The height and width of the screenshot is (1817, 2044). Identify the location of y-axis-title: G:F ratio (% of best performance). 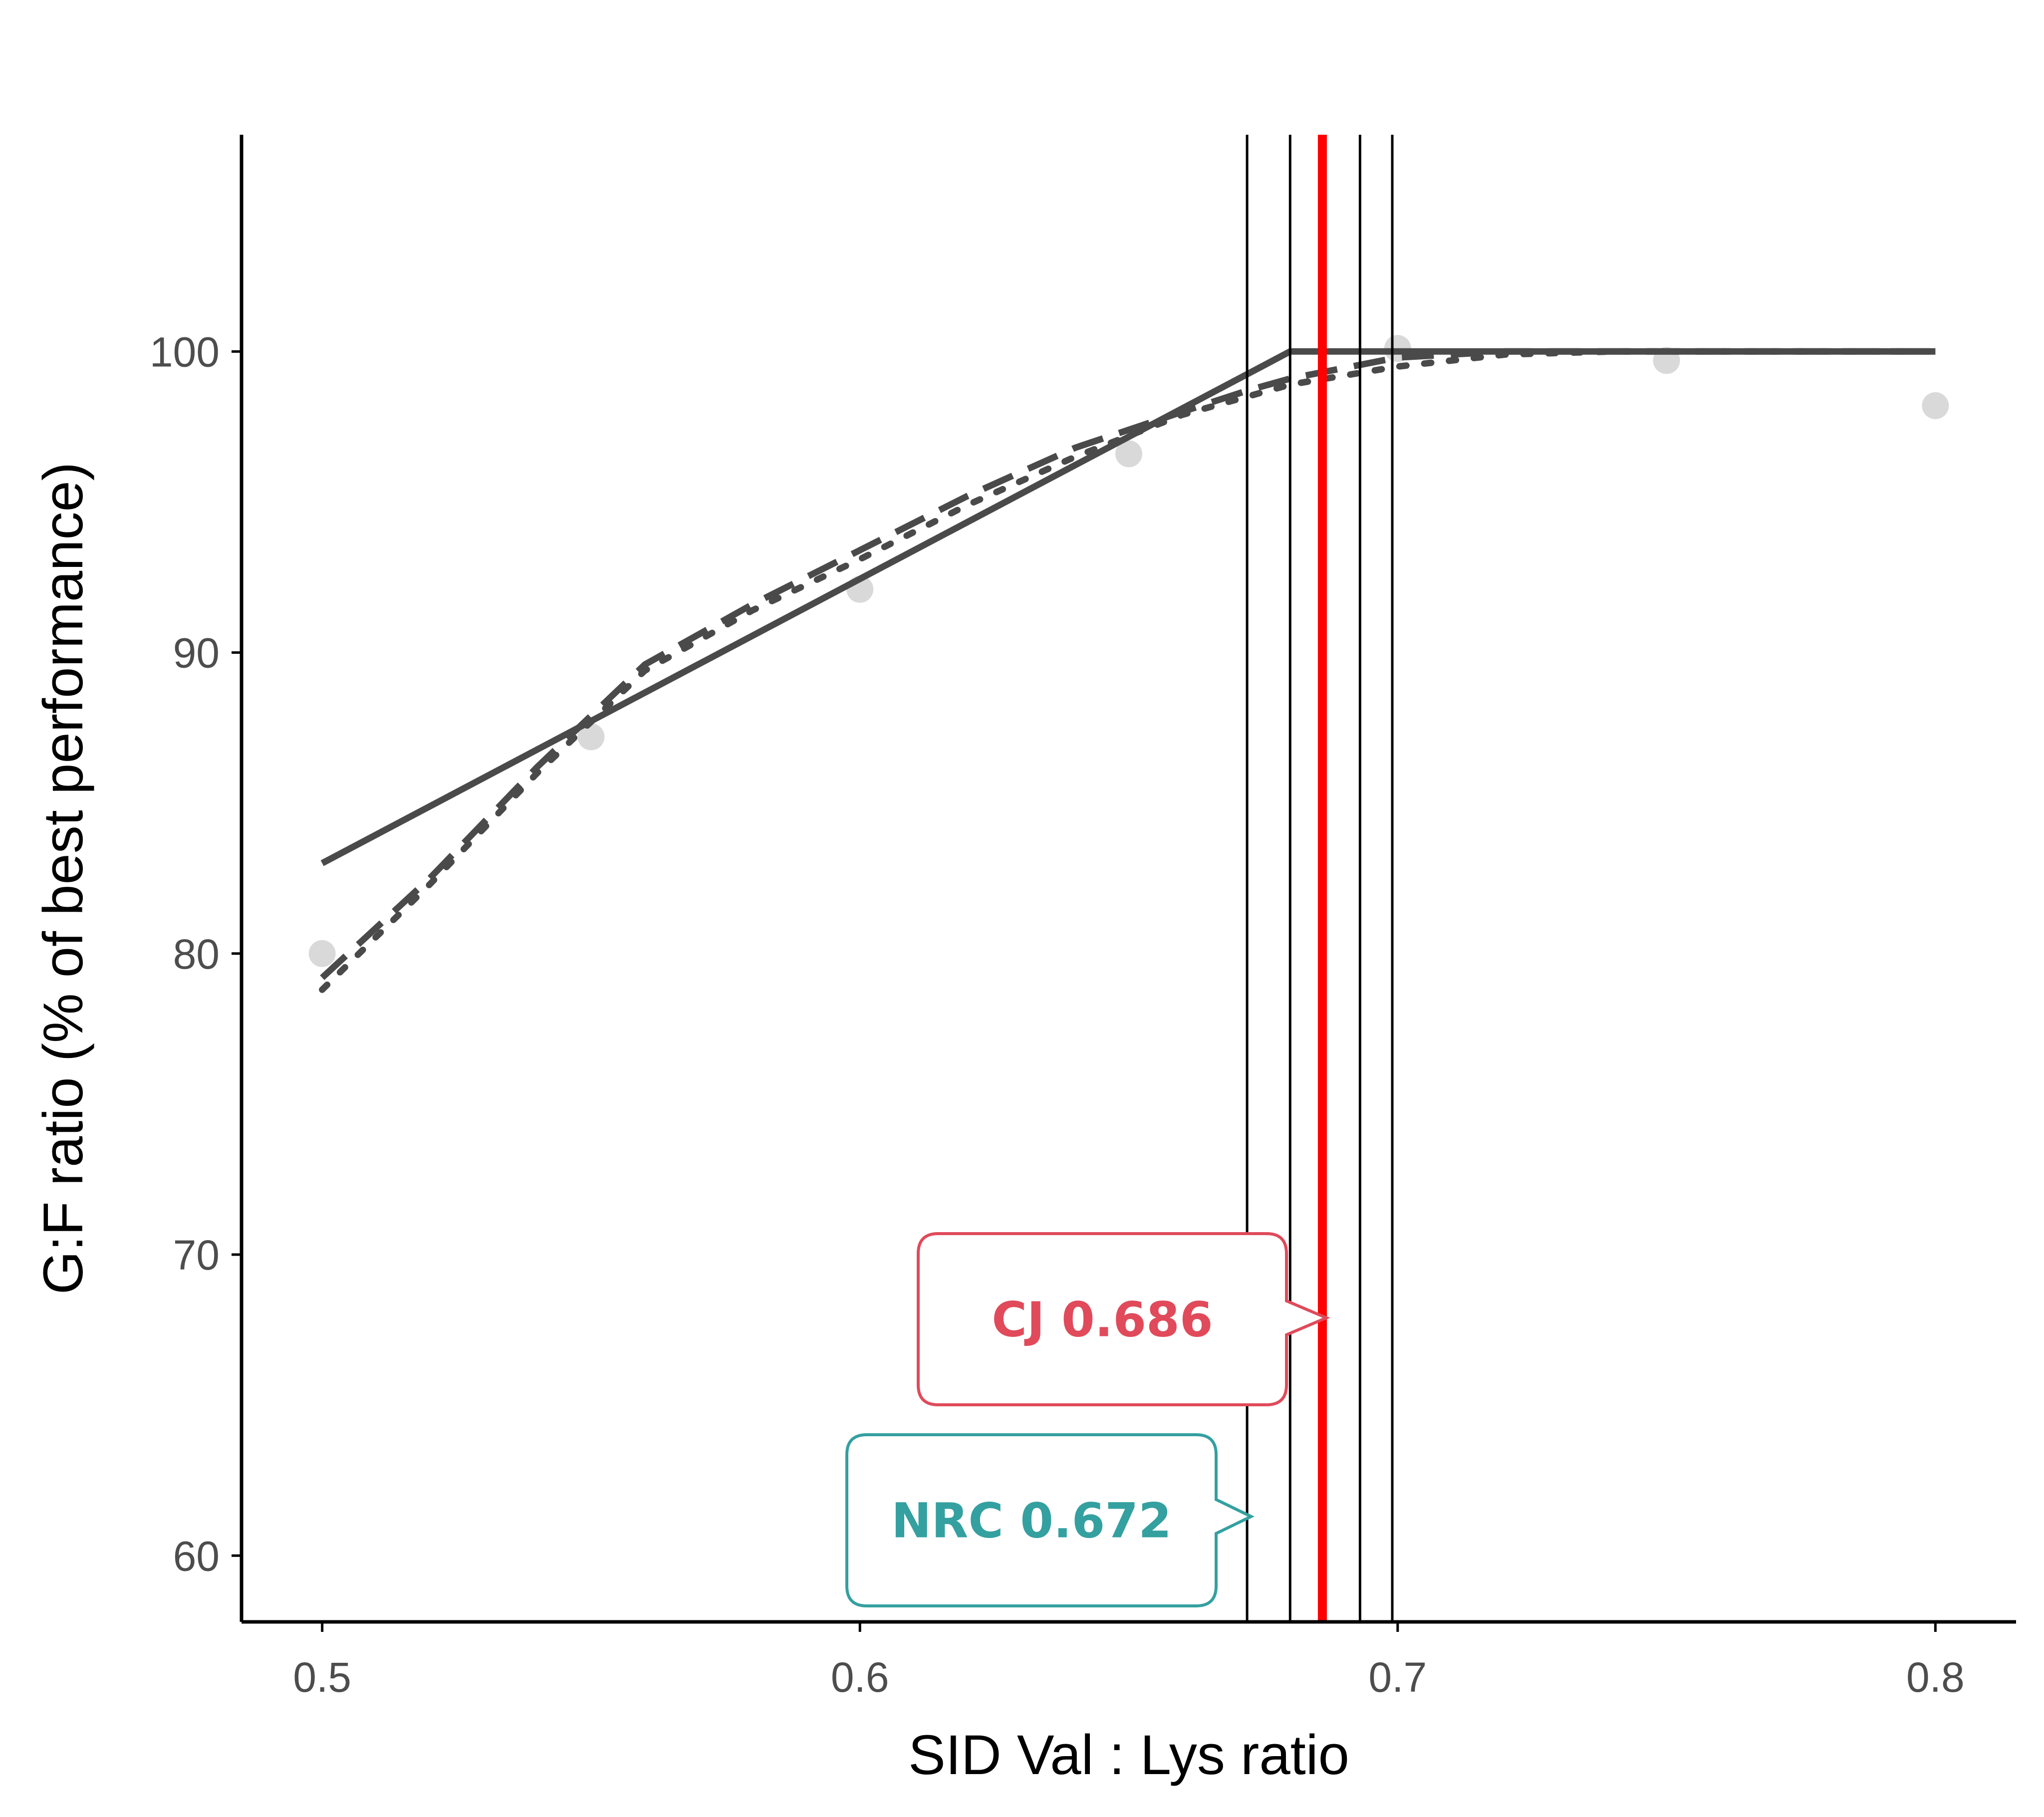
(63, 878).